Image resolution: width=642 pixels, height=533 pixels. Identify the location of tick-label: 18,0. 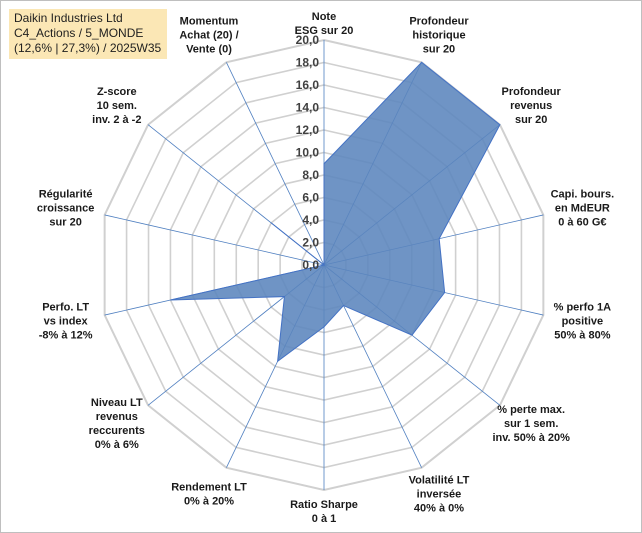
(308, 63).